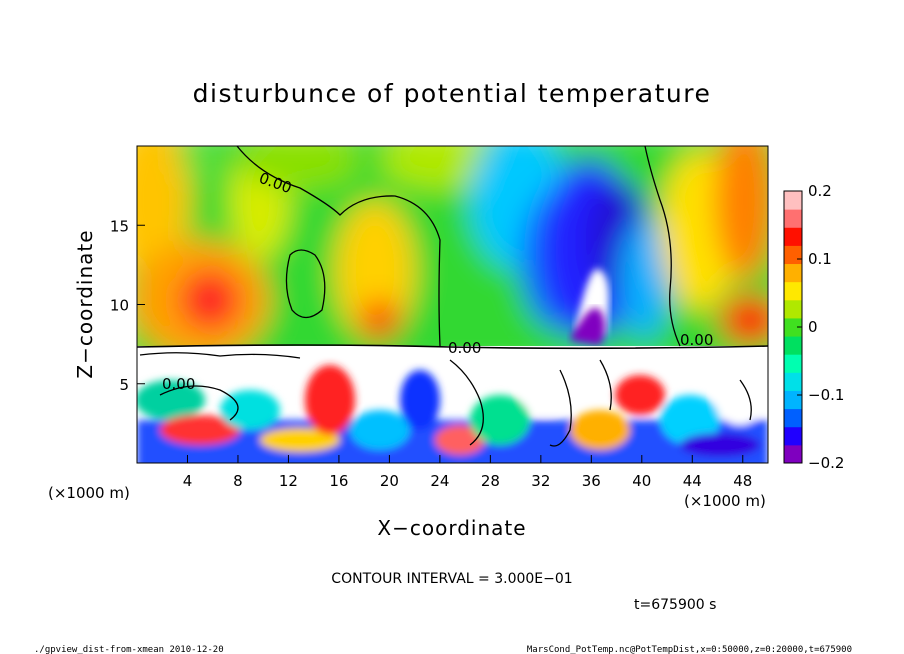  Describe the element at coordinates (288, 481) in the screenshot. I see `x-tick-label: 12` at that location.